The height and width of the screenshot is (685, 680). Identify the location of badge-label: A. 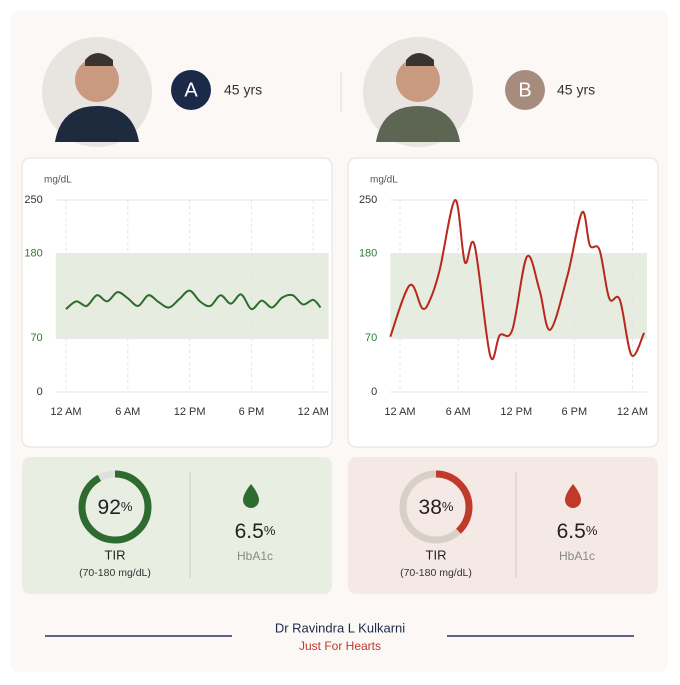
(191, 90).